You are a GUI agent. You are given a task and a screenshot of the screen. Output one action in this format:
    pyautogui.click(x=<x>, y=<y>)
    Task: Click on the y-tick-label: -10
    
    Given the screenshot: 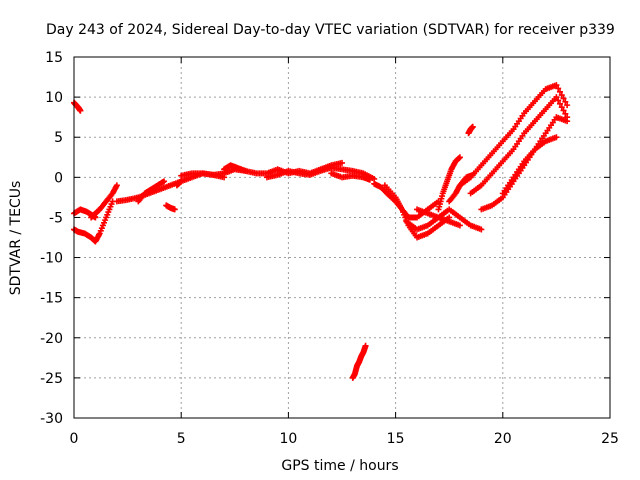 What is the action you would take?
    pyautogui.click(x=51, y=259)
    